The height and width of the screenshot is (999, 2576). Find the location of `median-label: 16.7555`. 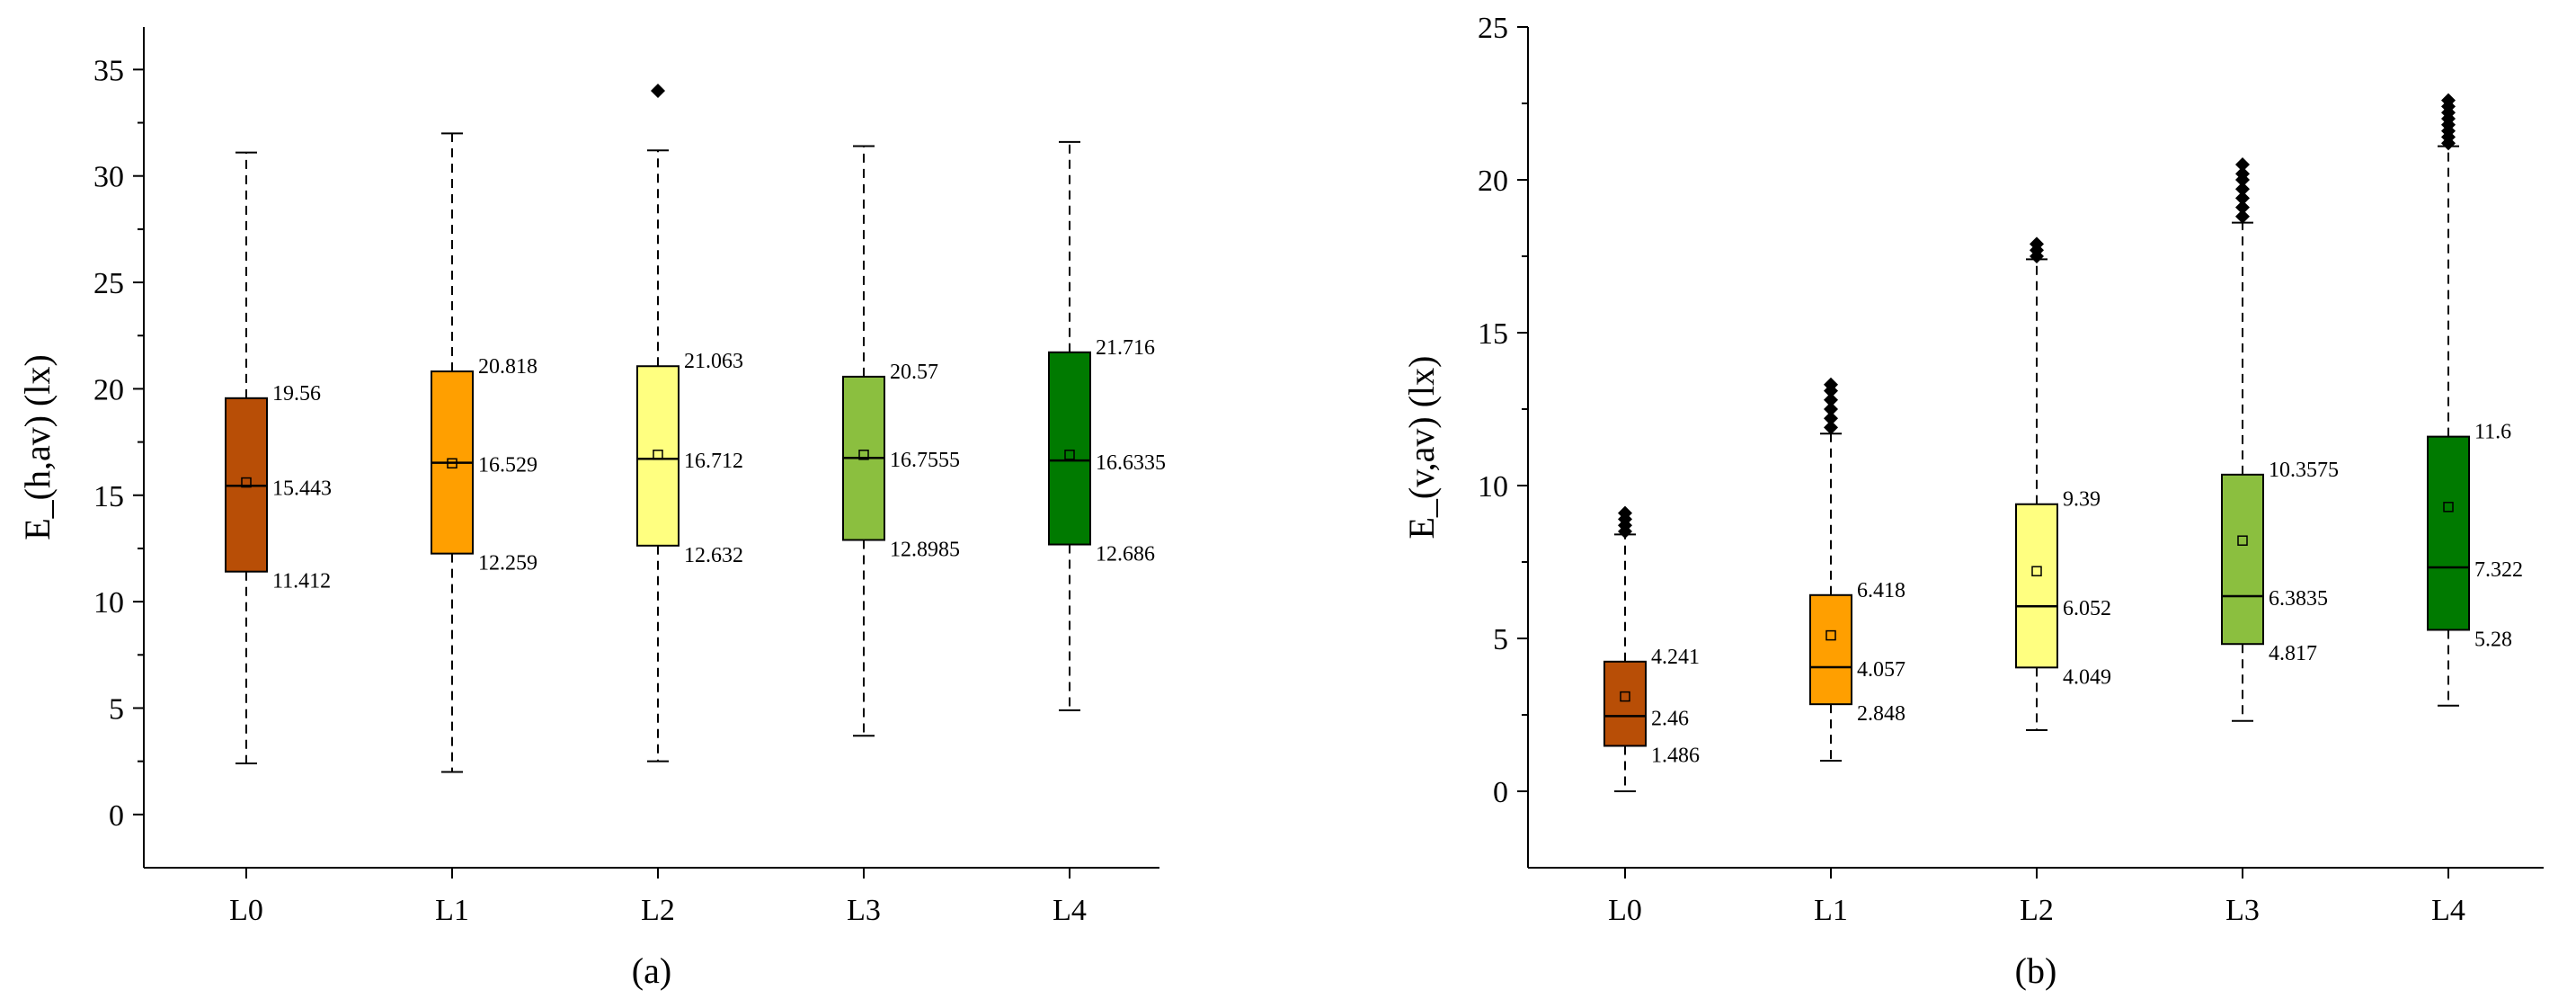

median-label: 16.7555 is located at coordinates (925, 460).